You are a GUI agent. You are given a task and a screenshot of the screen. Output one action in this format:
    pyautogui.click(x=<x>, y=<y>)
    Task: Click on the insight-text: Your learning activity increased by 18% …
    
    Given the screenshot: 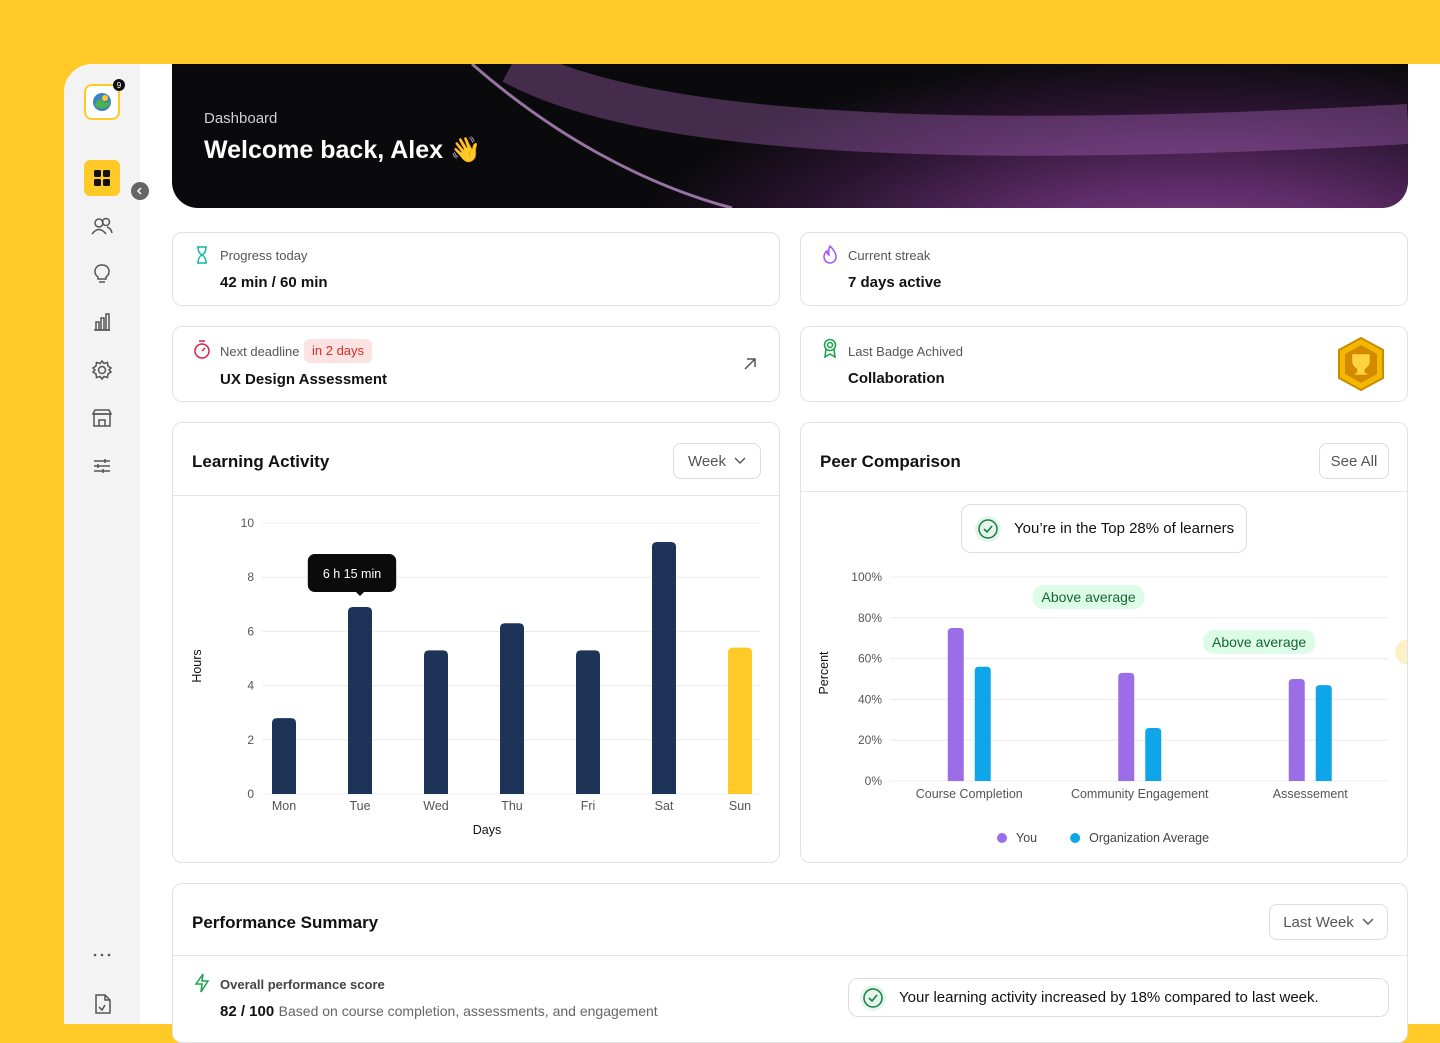 What is the action you would take?
    pyautogui.click(x=1109, y=997)
    